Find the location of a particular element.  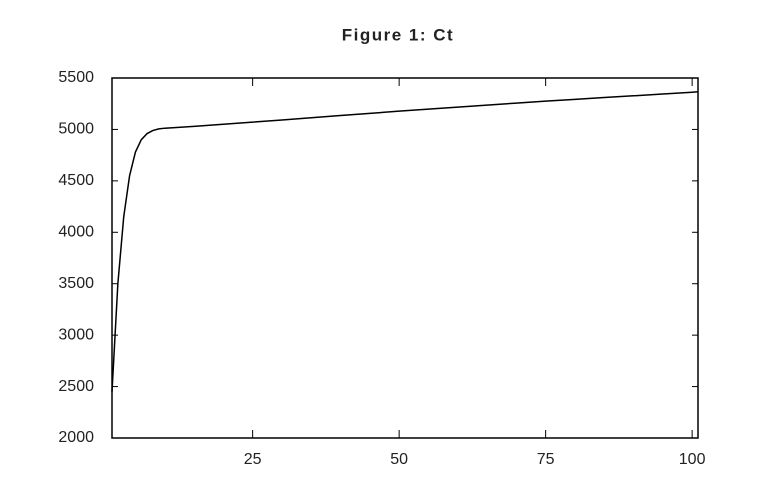

y-tick-label: 3500 is located at coordinates (76, 283).